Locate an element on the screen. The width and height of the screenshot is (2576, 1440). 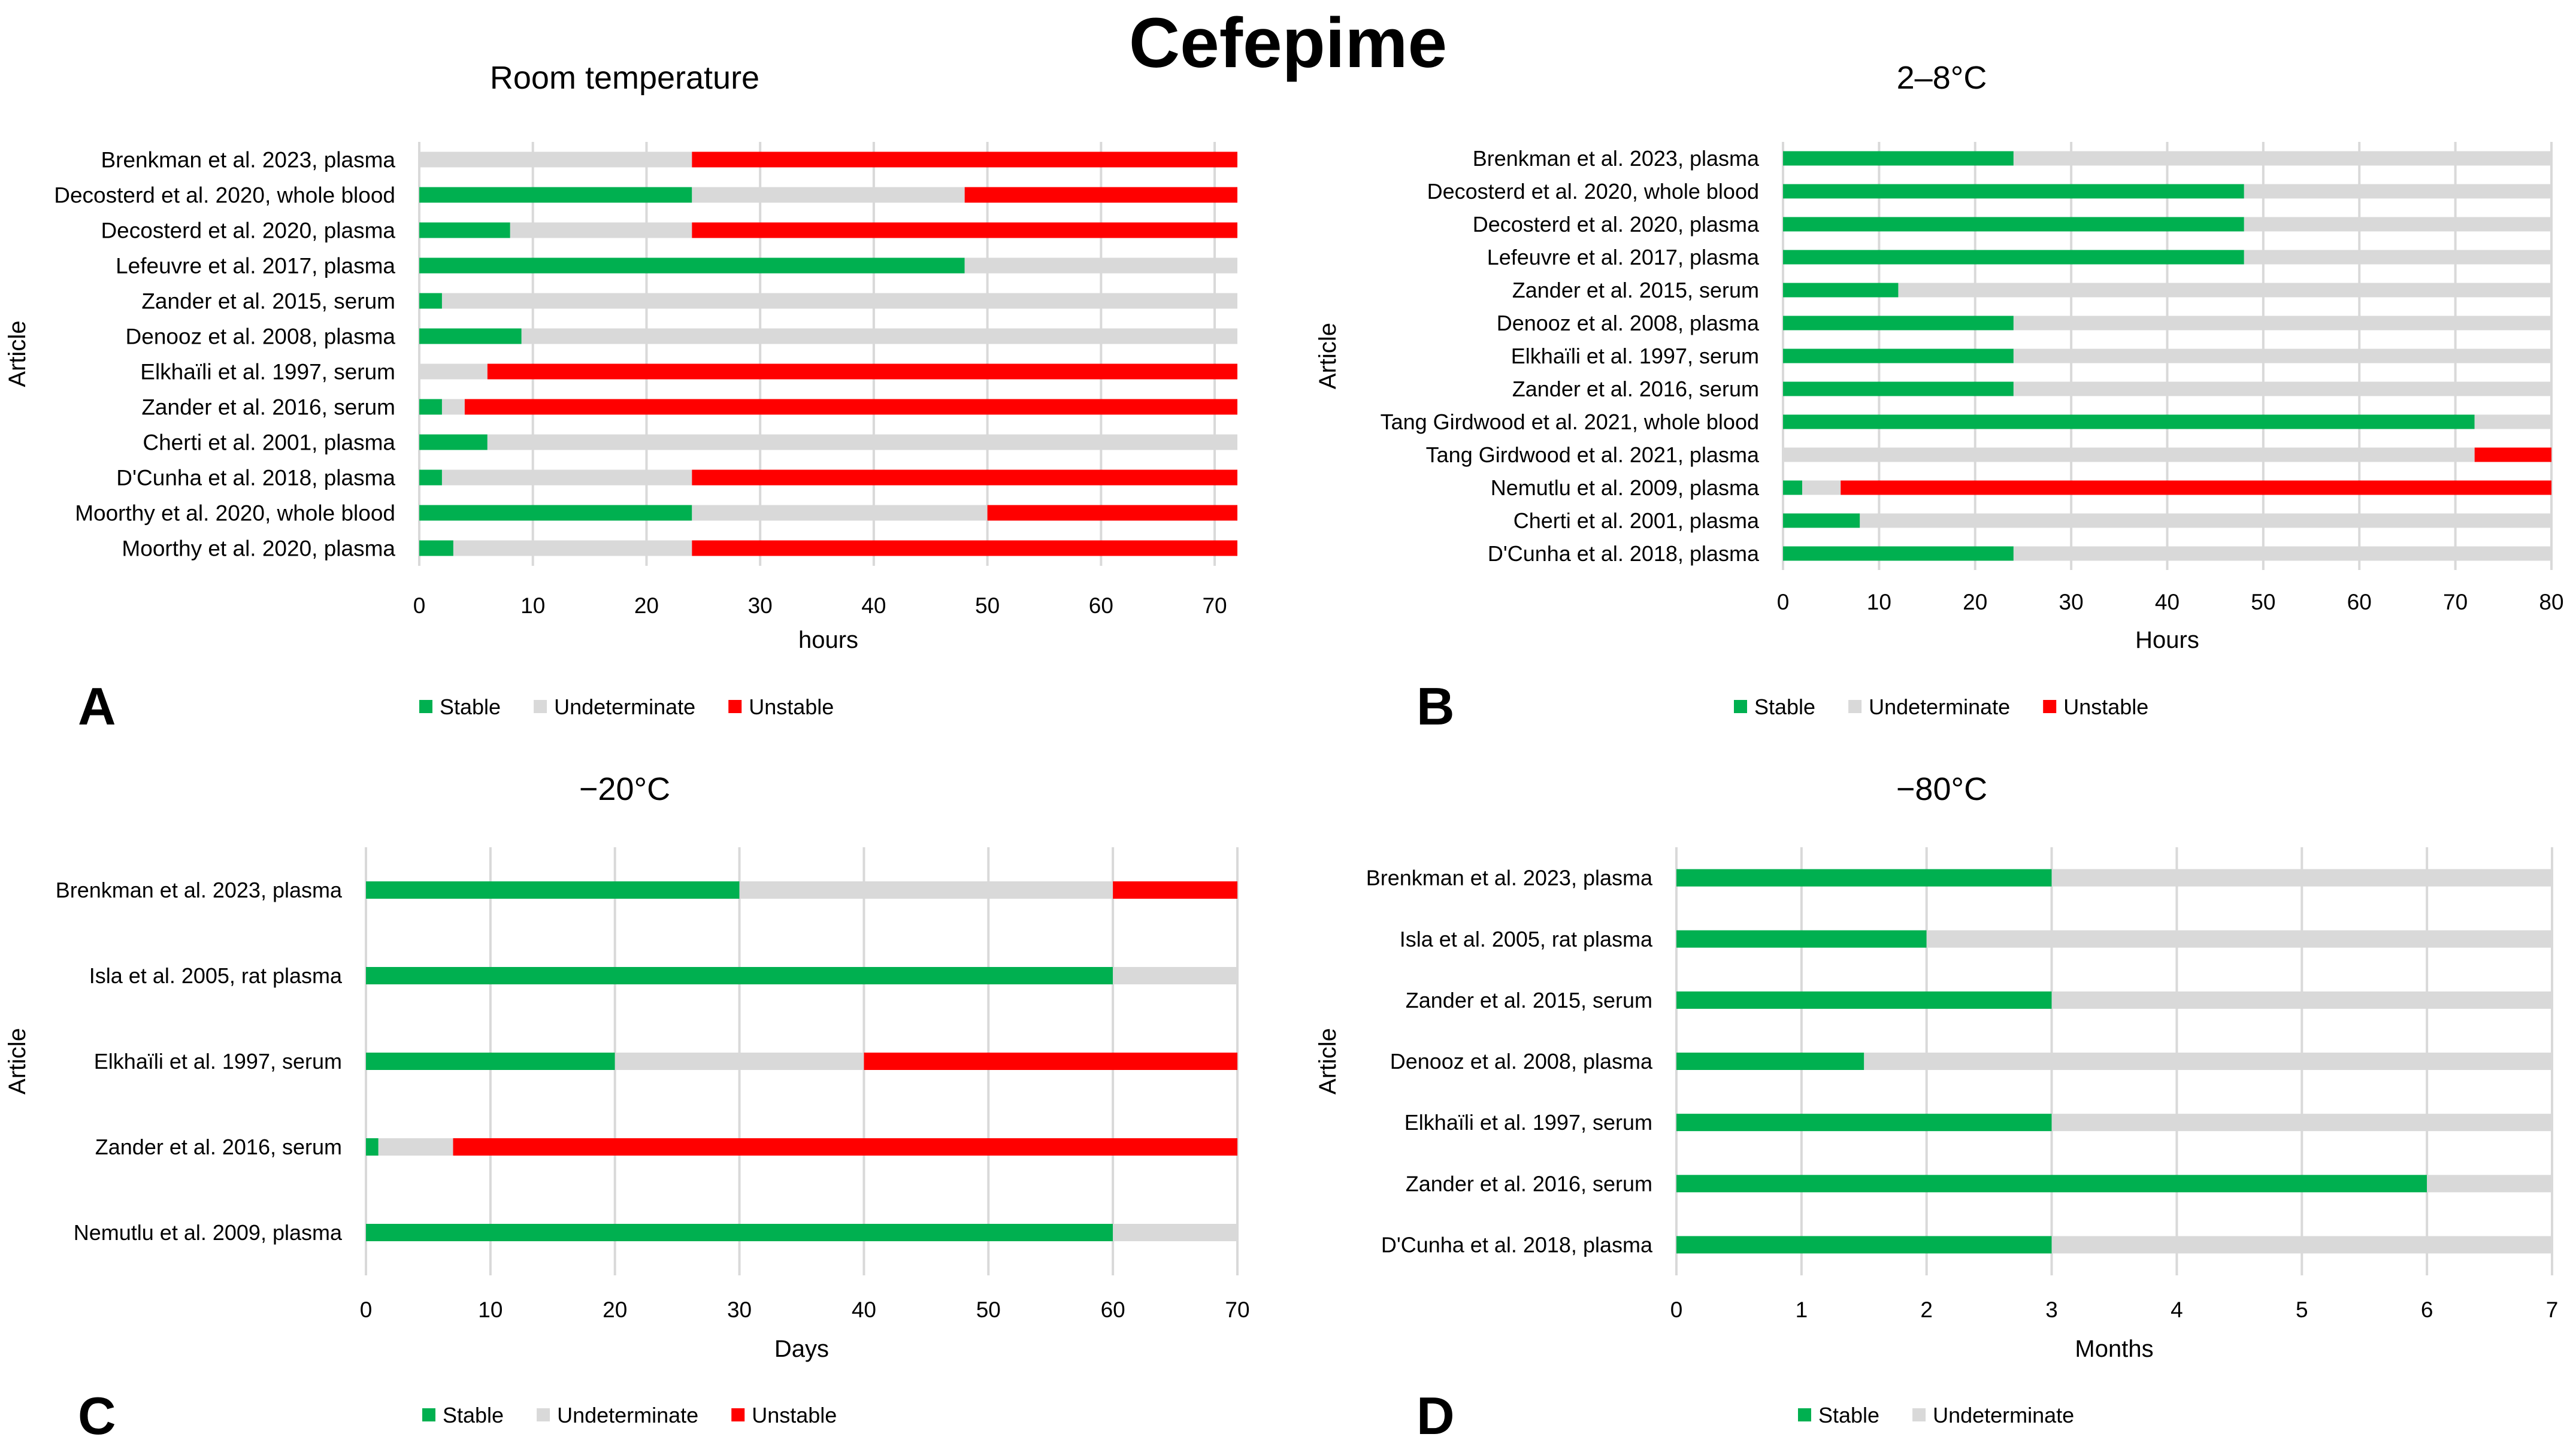
panel-label: D is located at coordinates (1435, 1413).